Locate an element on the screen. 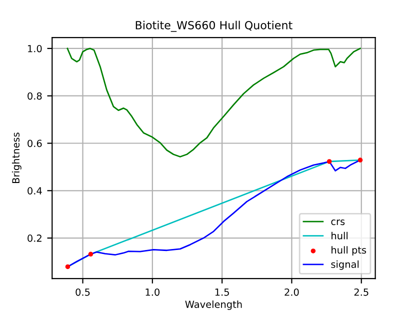  x-tick-label: 1.5 is located at coordinates (222, 292).